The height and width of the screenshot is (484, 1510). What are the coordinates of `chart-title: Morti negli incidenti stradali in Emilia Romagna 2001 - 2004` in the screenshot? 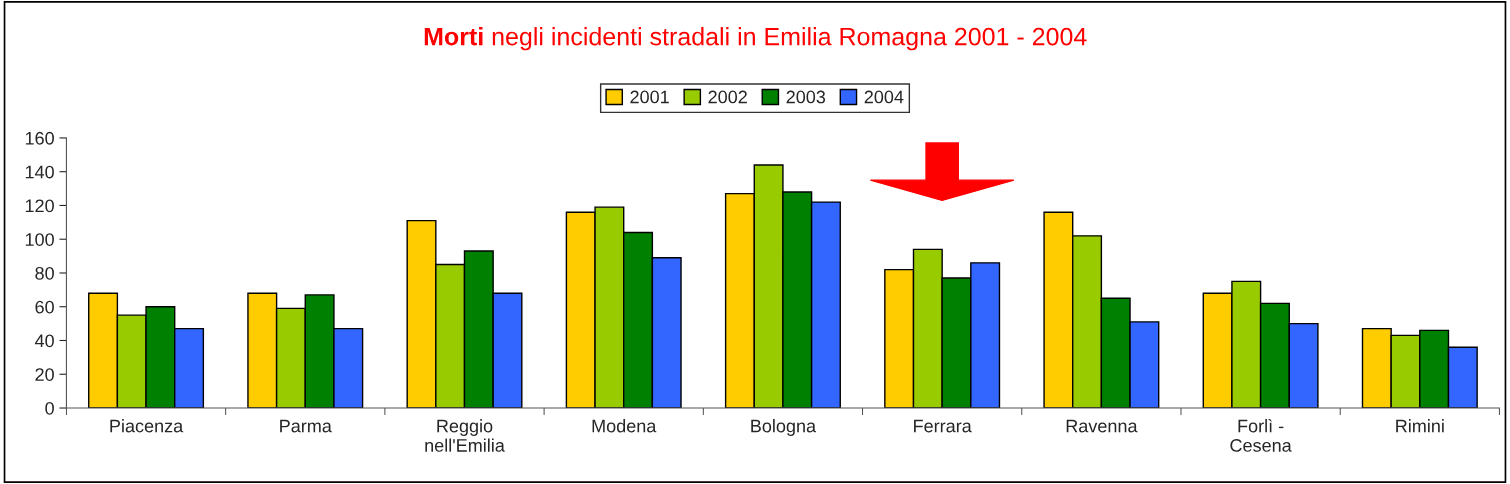 It's located at (755, 39).